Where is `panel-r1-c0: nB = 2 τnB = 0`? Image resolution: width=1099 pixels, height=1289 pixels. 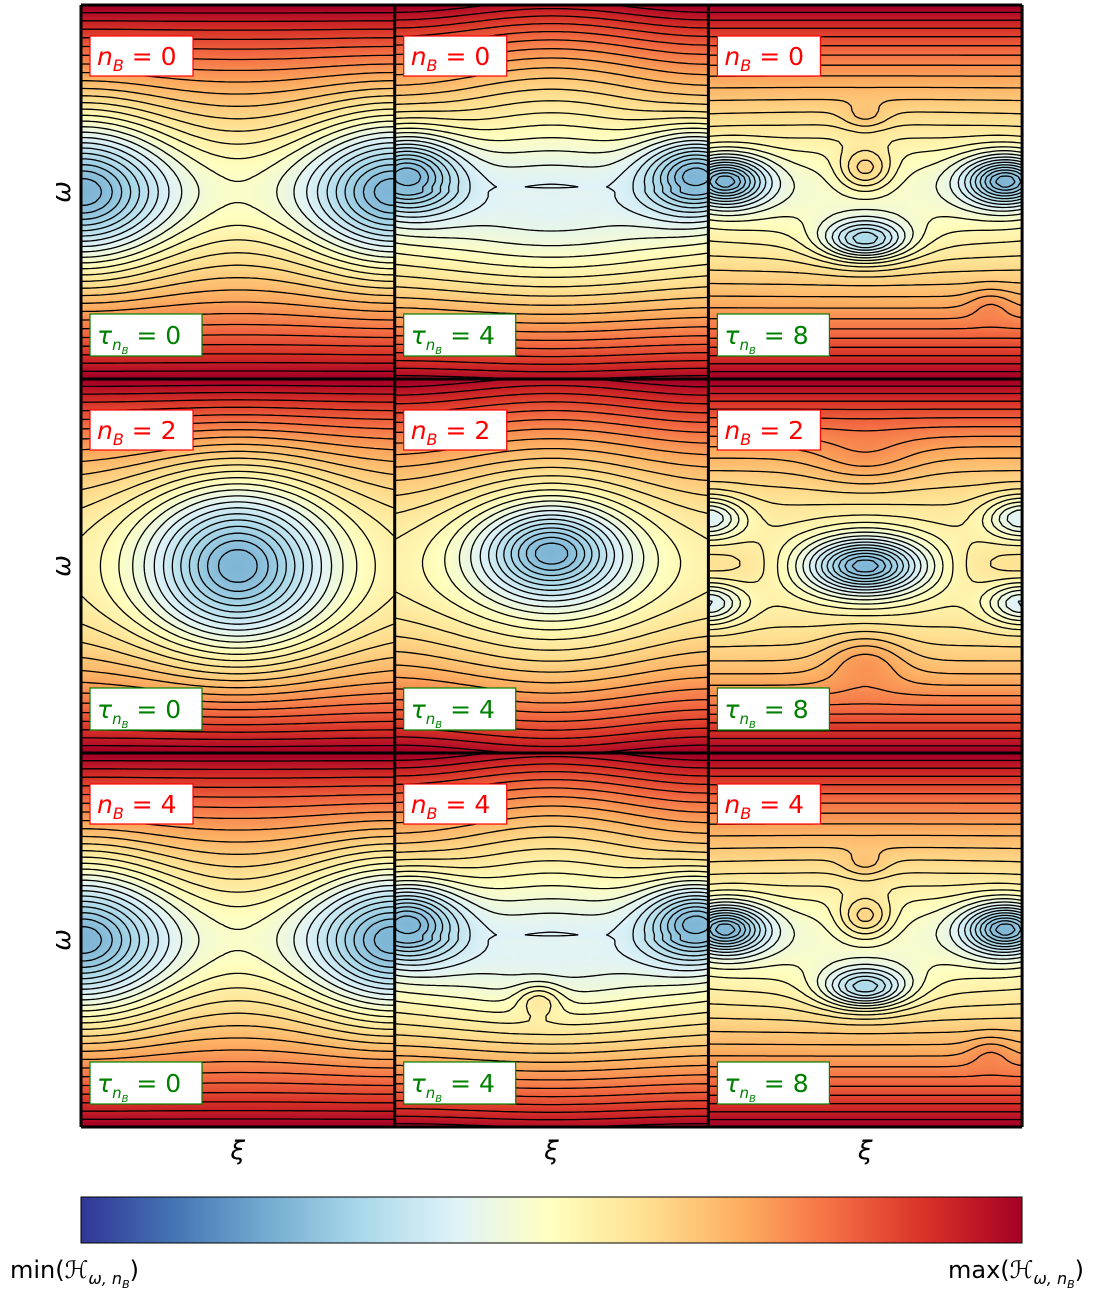
panel-r1-c0: nB = 2 τnB = 0 is located at coordinates (238, 566).